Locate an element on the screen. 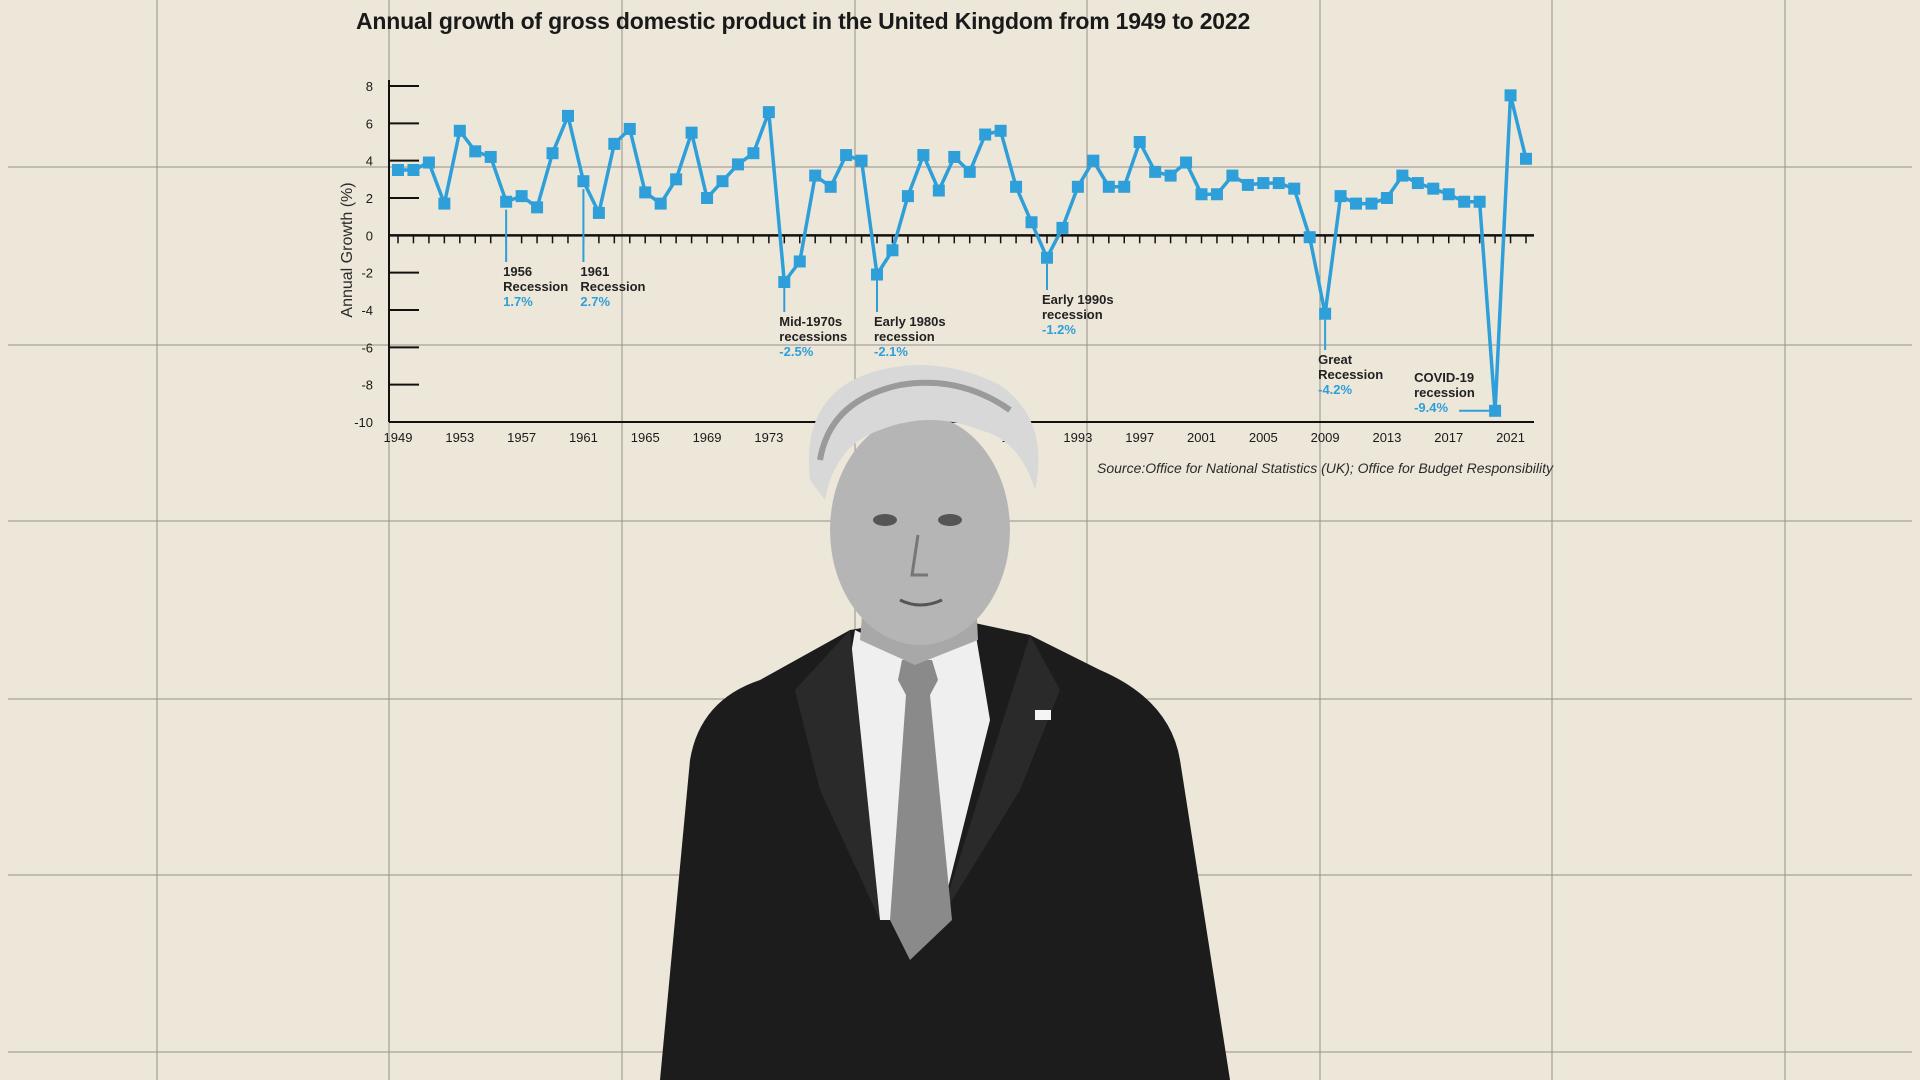  annotation: Early 1990s recession -1.2% is located at coordinates (1078, 314).